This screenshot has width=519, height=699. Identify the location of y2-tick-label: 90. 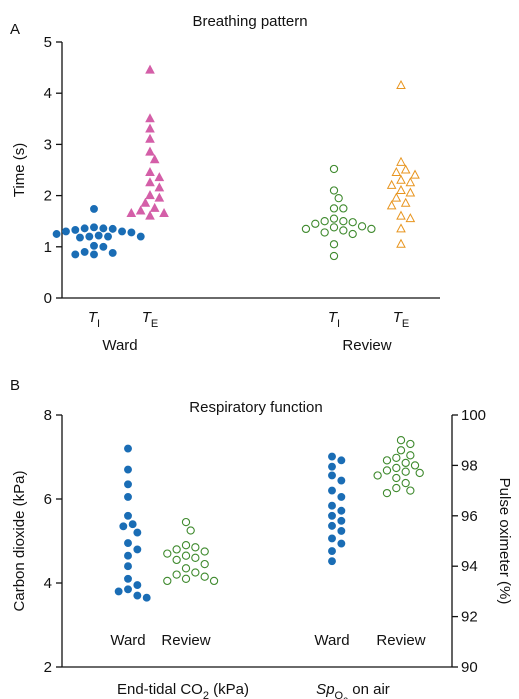
(469, 667).